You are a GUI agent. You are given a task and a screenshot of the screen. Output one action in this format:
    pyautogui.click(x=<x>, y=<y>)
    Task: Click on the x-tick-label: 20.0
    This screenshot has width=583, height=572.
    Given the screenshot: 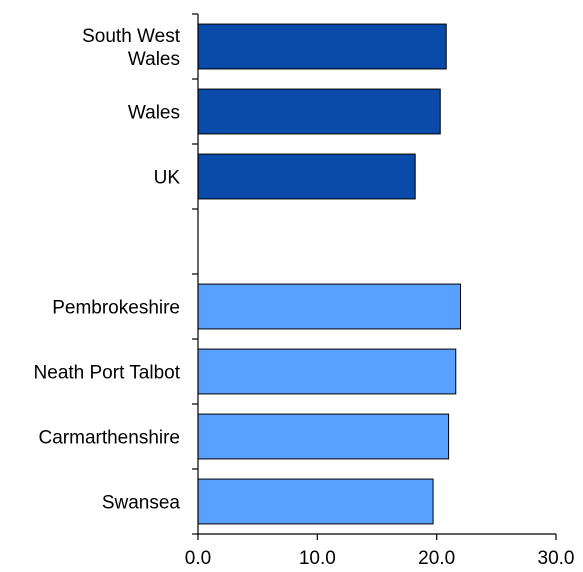 What is the action you would take?
    pyautogui.click(x=436, y=558)
    